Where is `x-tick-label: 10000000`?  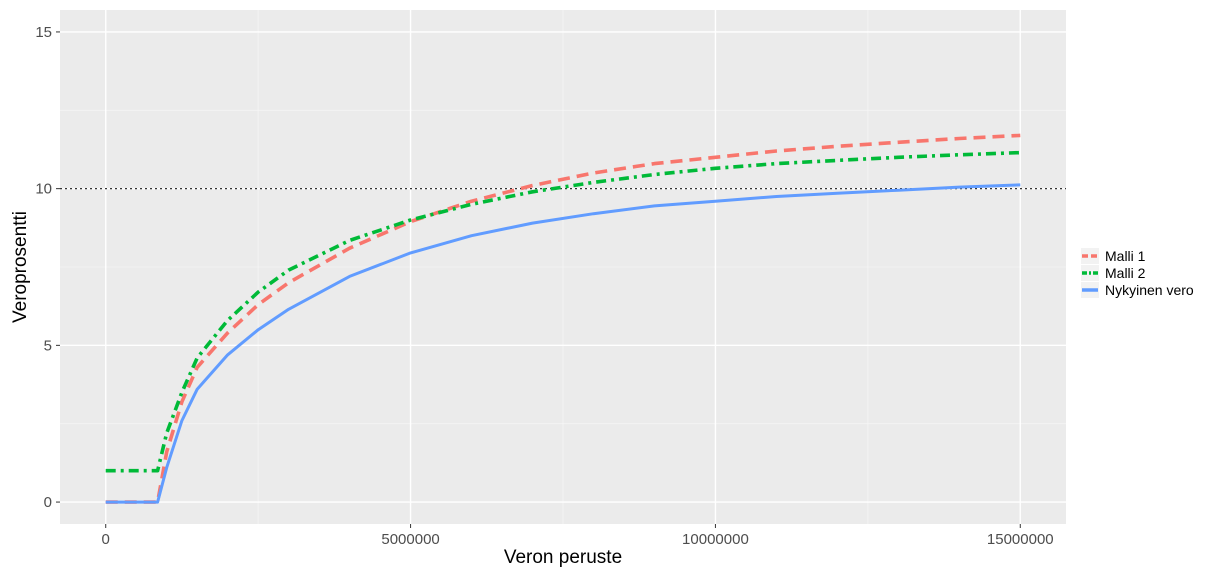 x-tick-label: 10000000 is located at coordinates (715, 539).